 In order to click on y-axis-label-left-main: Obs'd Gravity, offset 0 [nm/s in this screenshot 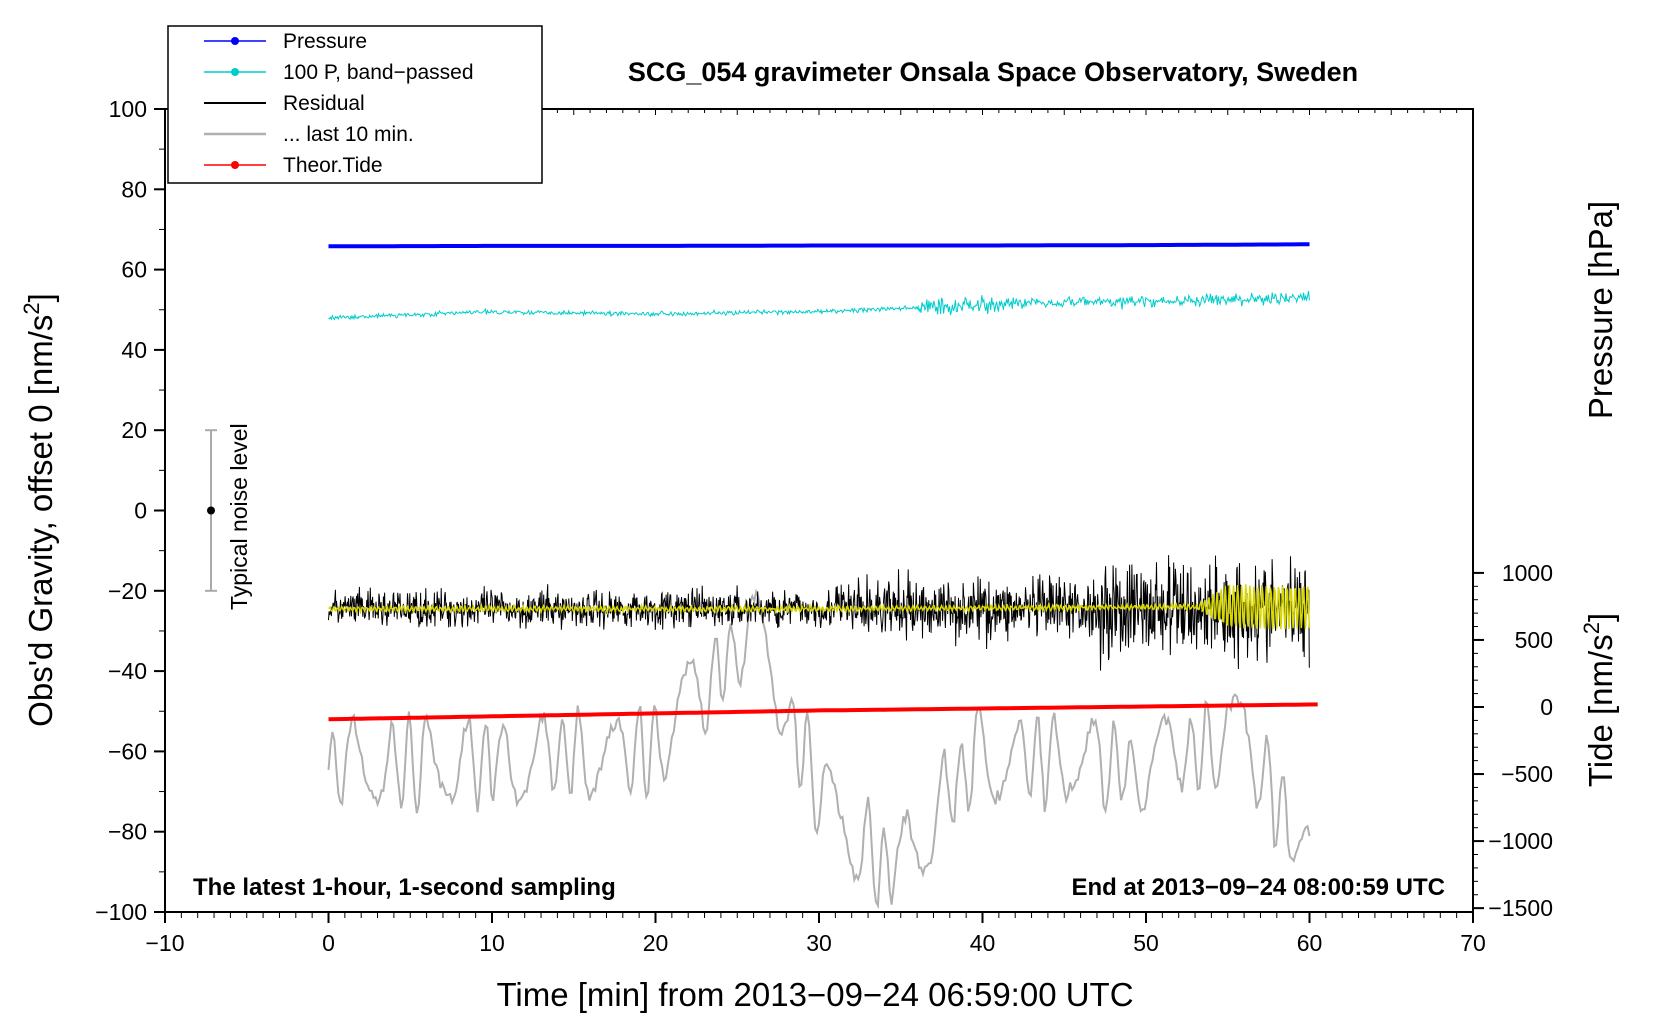, I will do `click(40, 521)`.